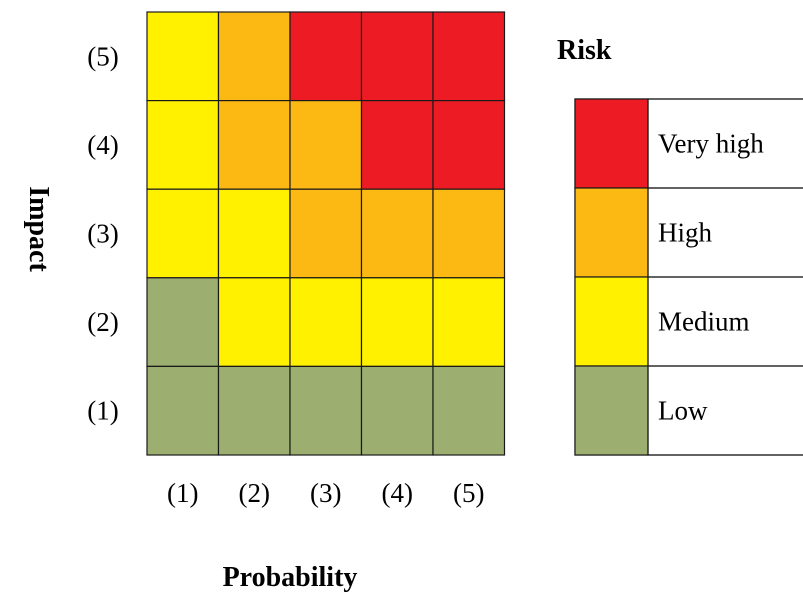  What do you see at coordinates (102, 411) in the screenshot?
I see `y-tick-label: (1)` at bounding box center [102, 411].